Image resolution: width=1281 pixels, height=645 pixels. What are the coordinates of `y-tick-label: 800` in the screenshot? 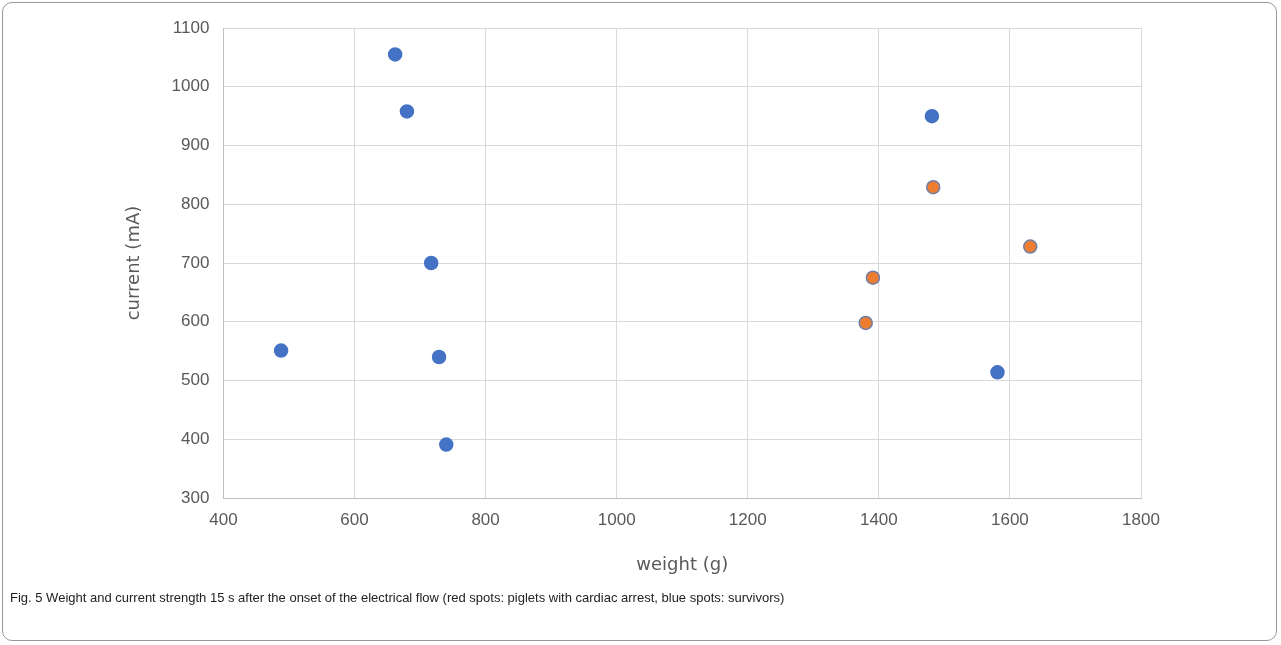 It's located at (195, 203).